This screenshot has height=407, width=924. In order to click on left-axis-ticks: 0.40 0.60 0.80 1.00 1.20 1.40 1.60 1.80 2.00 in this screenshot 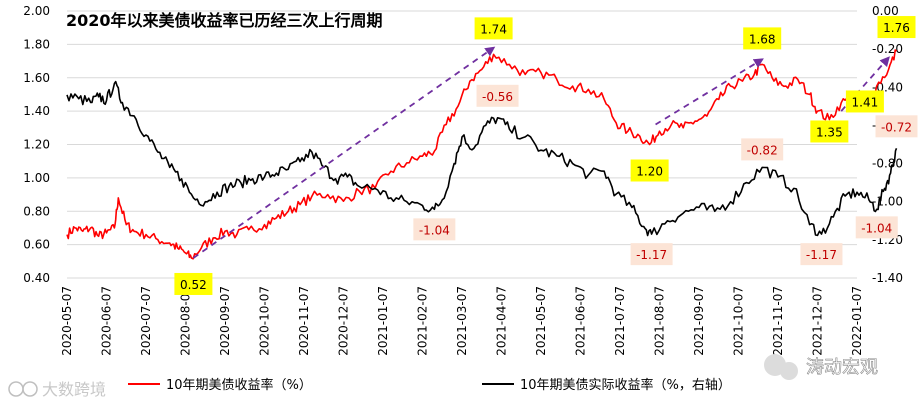, I will do `click(36, 144)`.